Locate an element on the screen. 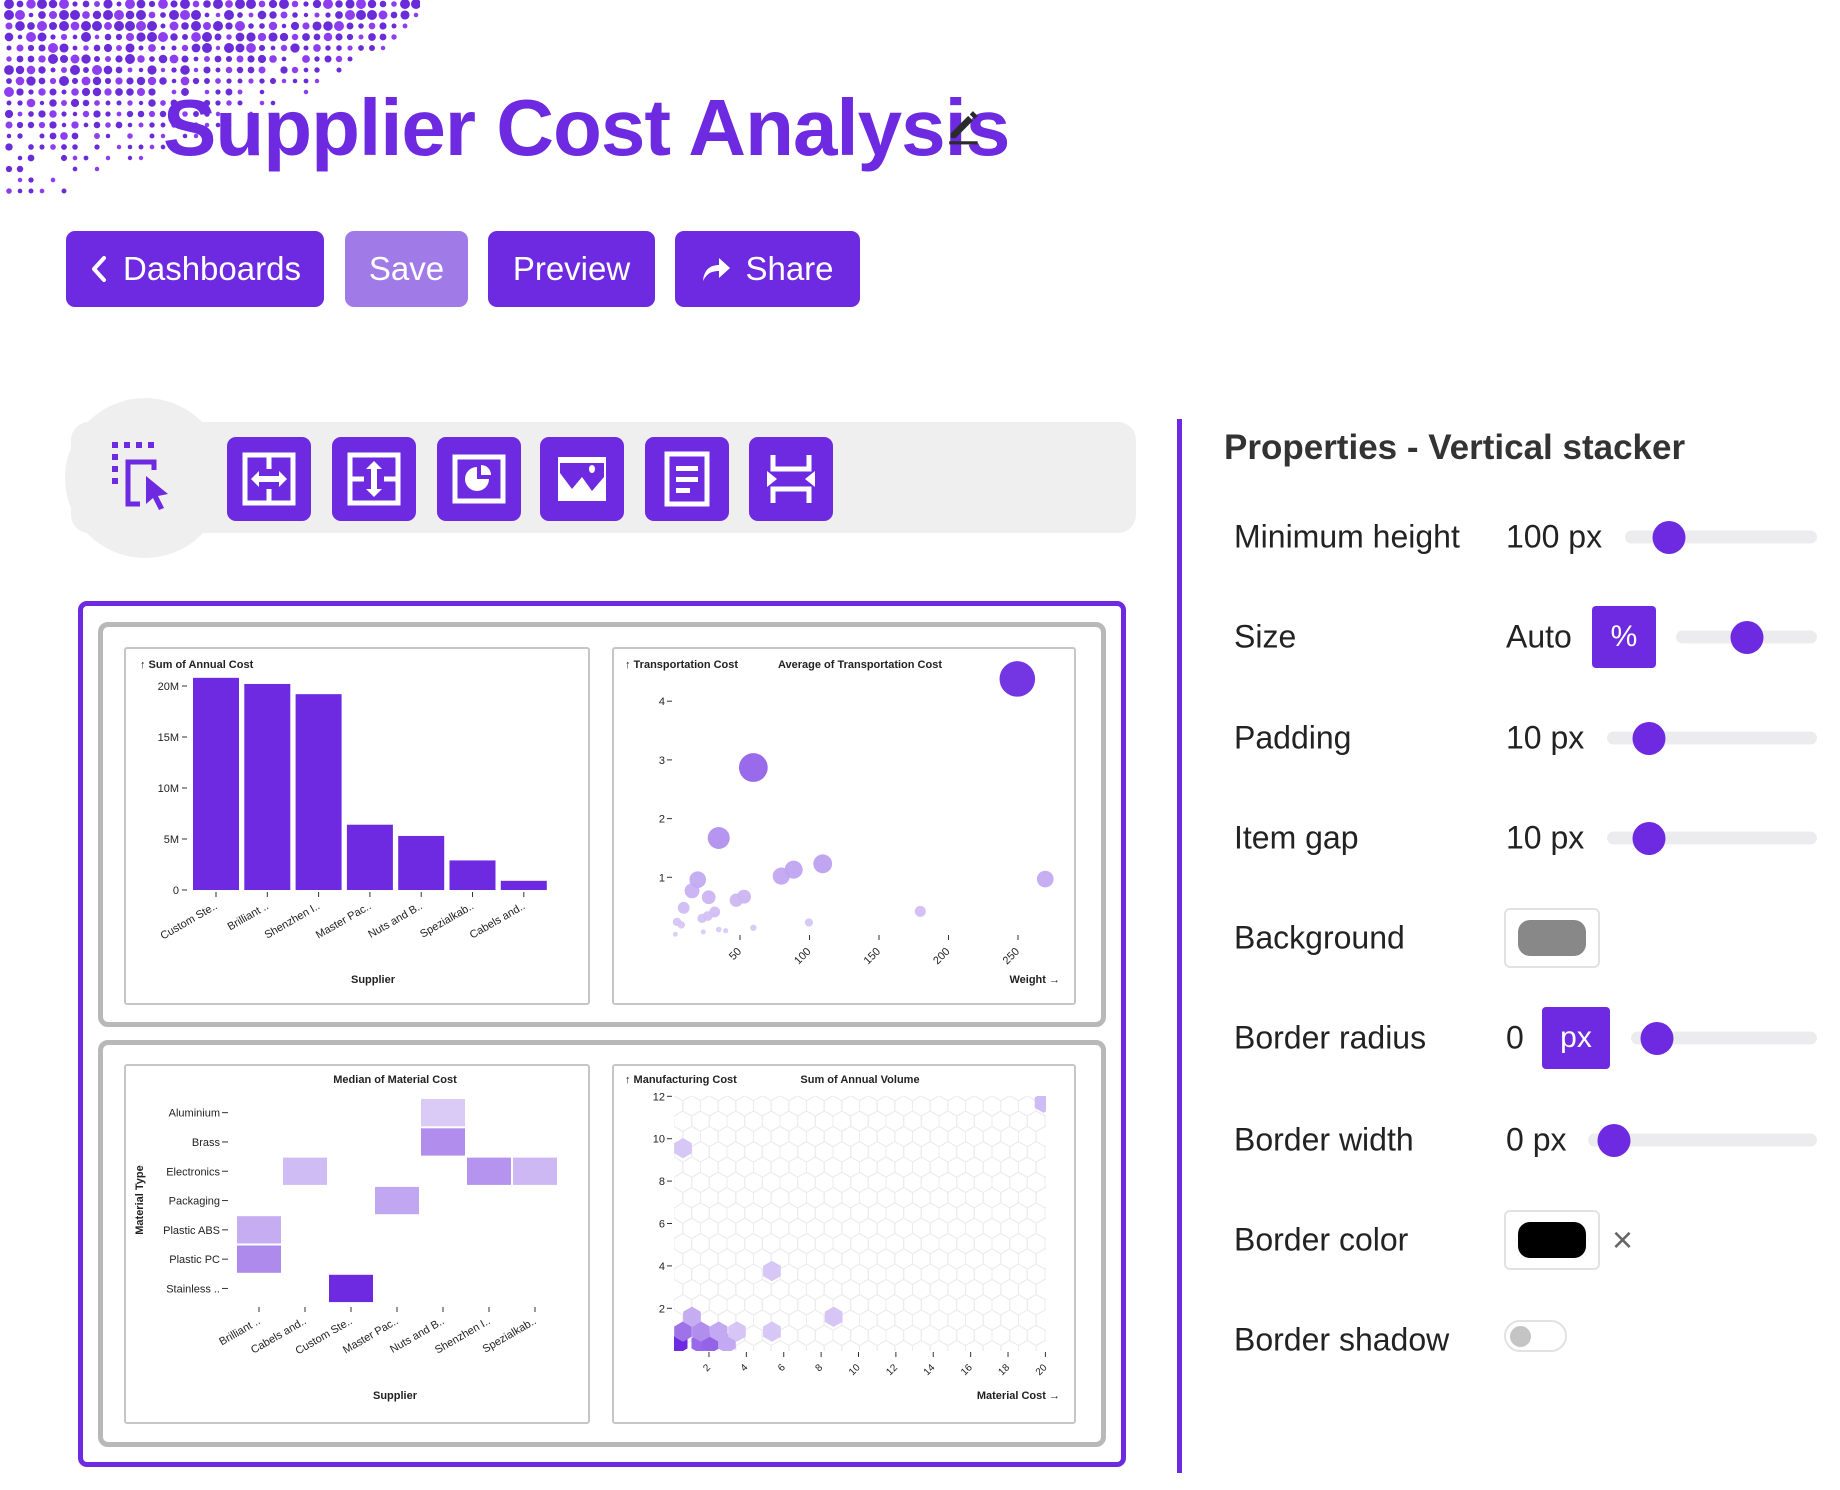  border-radius-slider is located at coordinates (1724, 1038).